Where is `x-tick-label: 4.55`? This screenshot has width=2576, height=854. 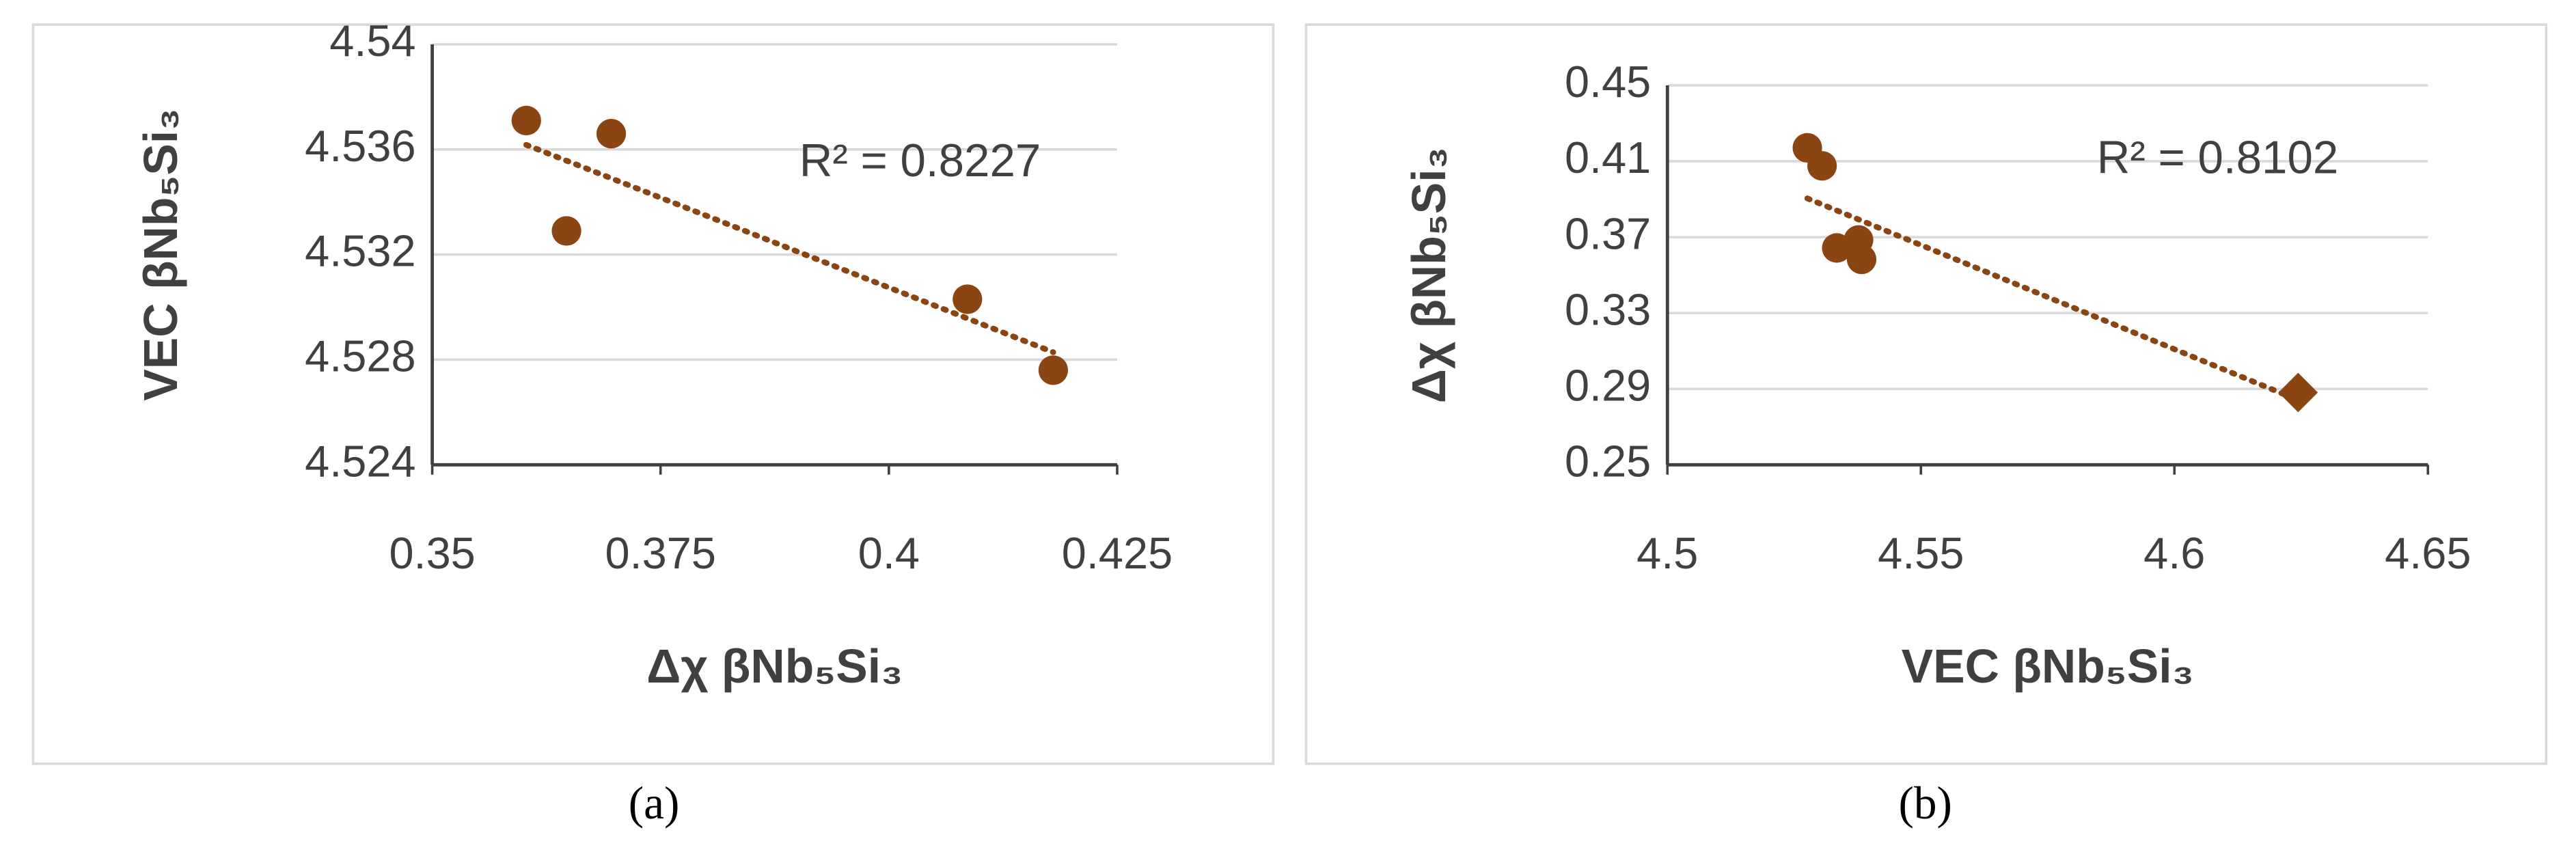
x-tick-label: 4.55 is located at coordinates (1921, 553).